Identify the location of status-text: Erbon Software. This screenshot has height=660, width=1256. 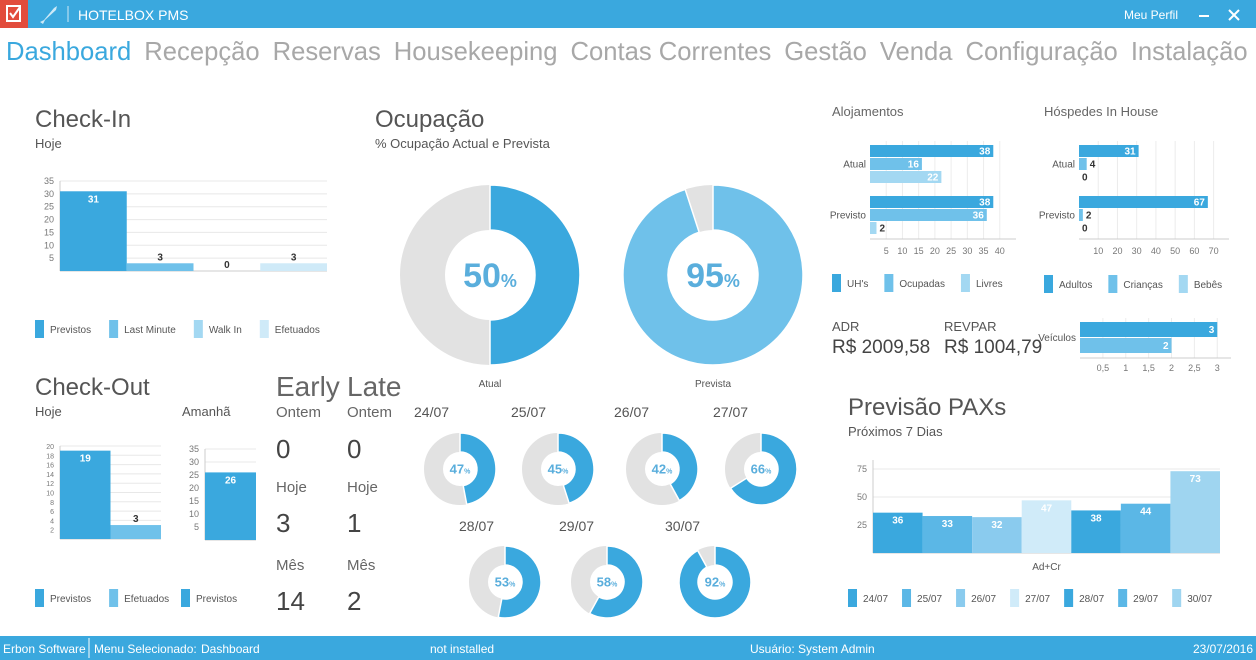
(44, 649).